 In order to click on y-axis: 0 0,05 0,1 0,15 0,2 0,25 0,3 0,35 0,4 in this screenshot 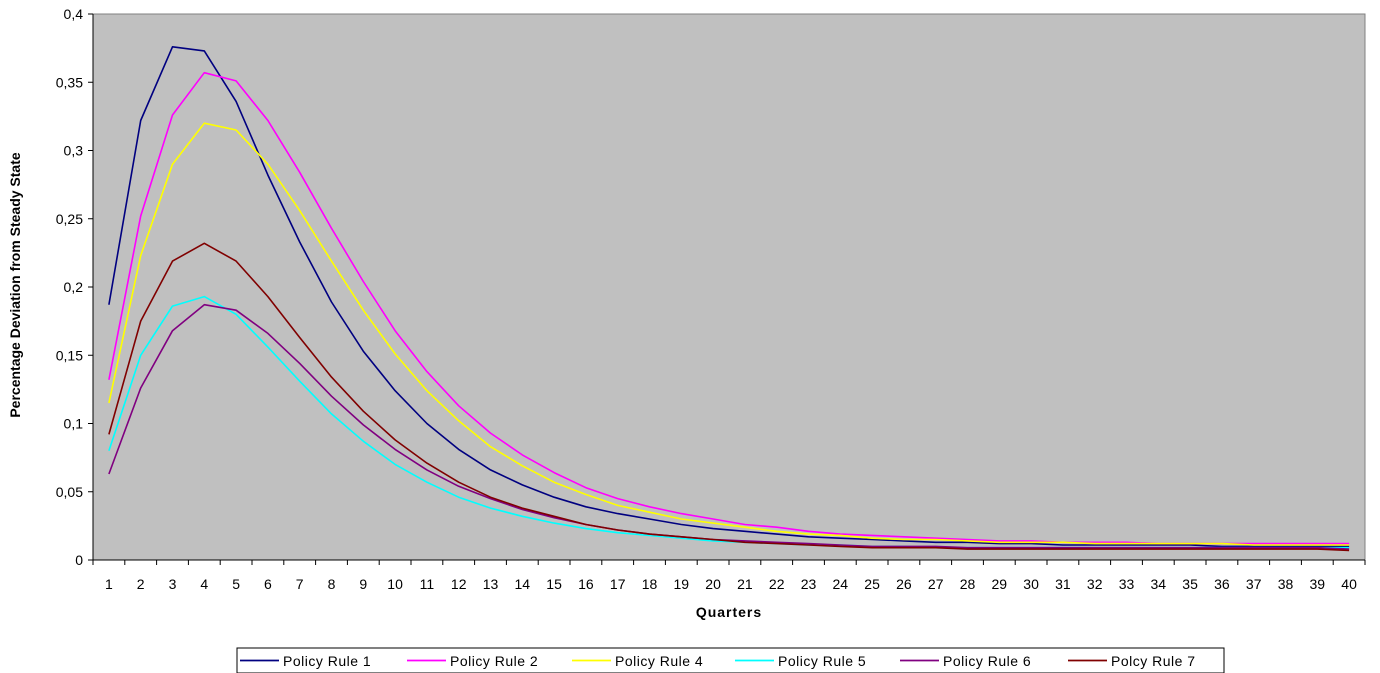, I will do `click(75, 287)`.